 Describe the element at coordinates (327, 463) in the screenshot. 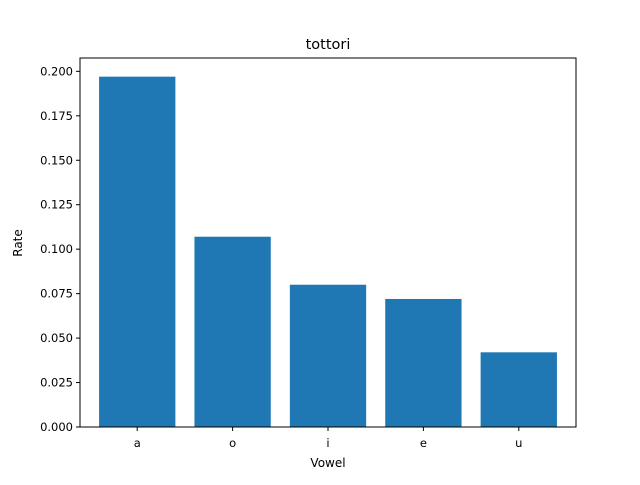

I see `x-axis-label: Vowel` at that location.